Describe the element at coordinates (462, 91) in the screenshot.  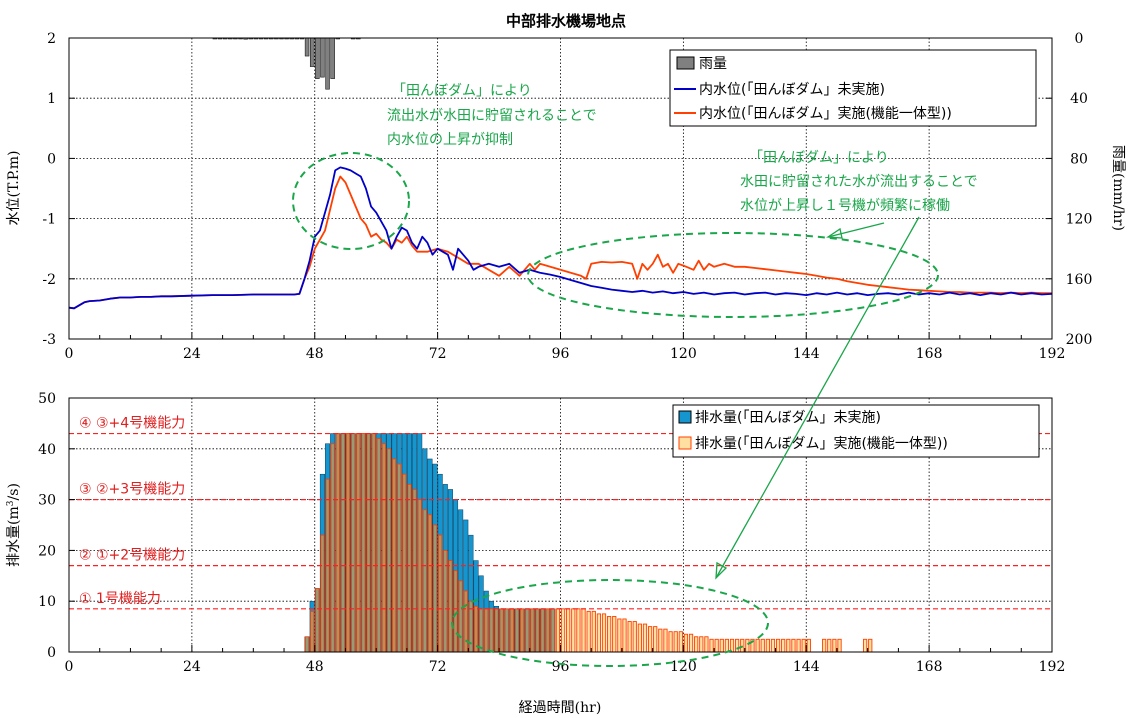
I see `annotation-1-line-1: 「田んぼダム」により` at that location.